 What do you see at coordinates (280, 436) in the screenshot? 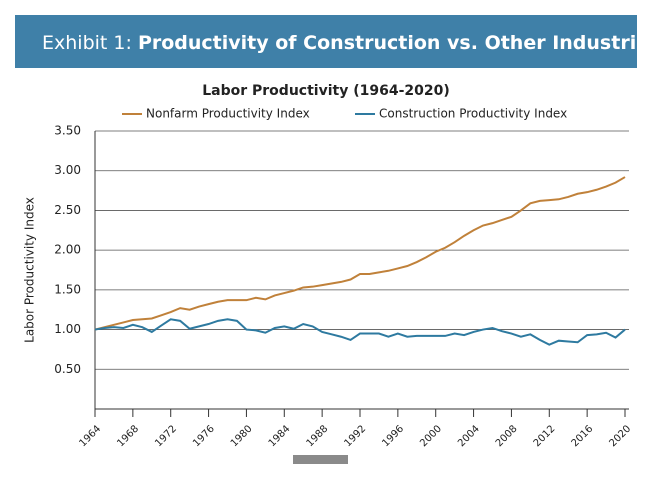
I see `x-tick-label: 1984` at bounding box center [280, 436].